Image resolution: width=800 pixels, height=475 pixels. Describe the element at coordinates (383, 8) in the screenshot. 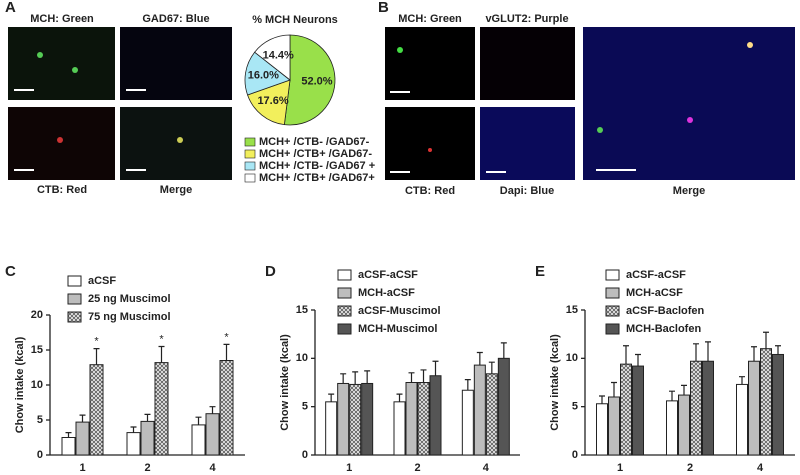

I see `panel-letter: B` at that location.